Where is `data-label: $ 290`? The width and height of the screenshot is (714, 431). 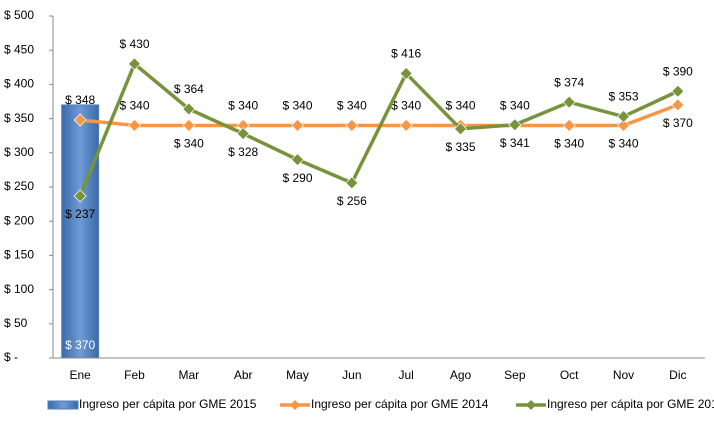 data-label: $ 290 is located at coordinates (297, 178).